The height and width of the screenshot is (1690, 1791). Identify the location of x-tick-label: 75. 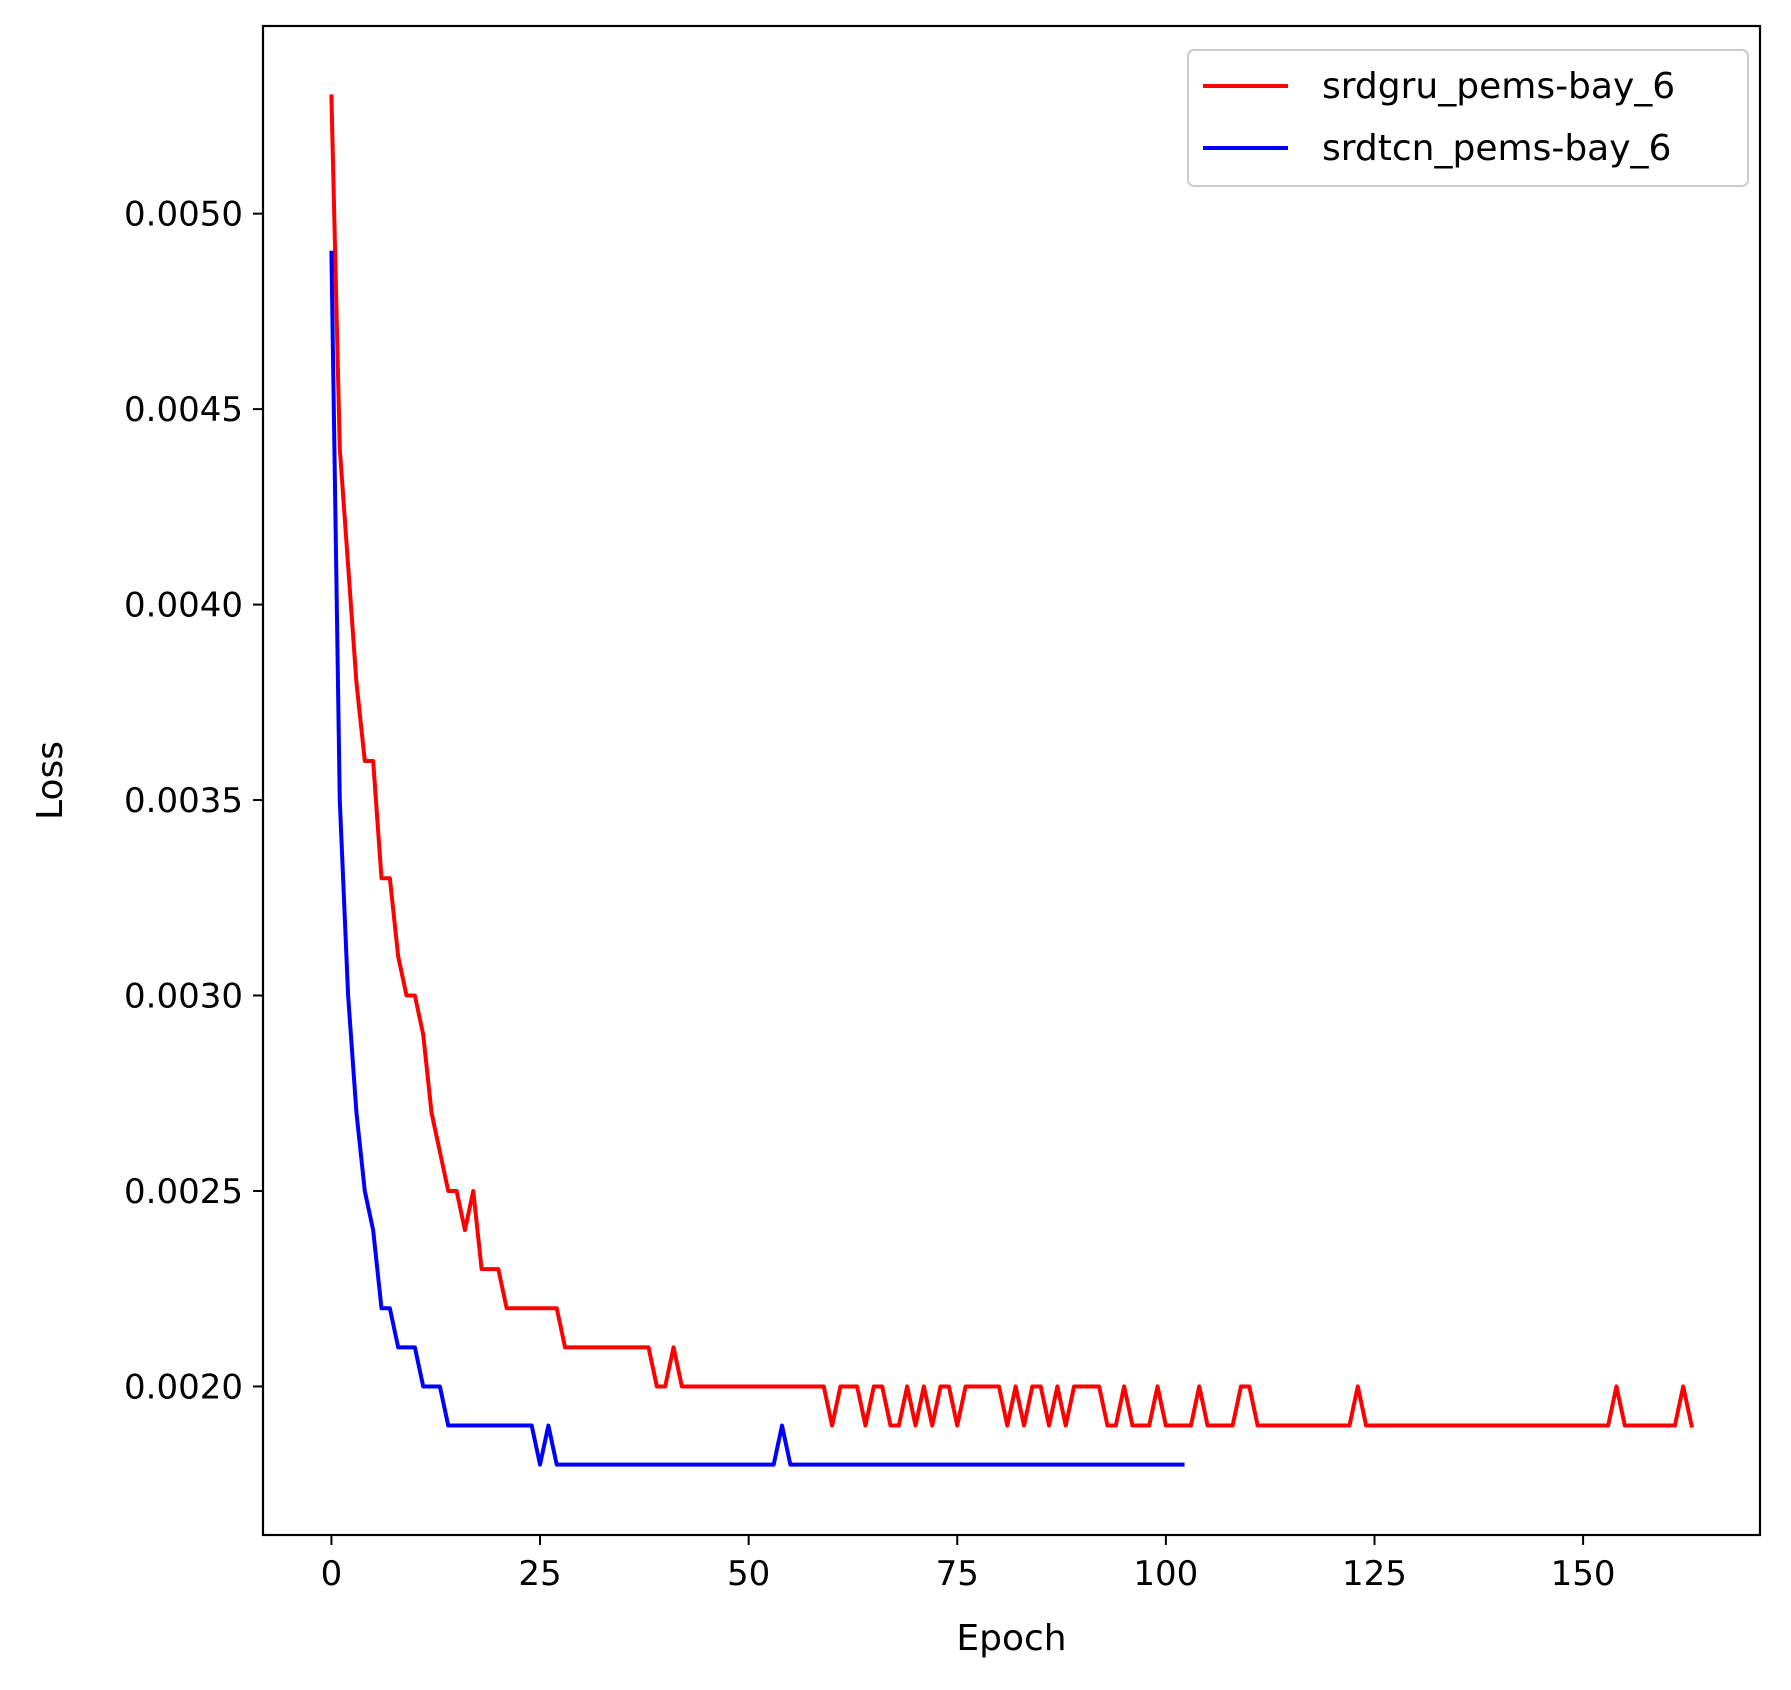
(957, 1574).